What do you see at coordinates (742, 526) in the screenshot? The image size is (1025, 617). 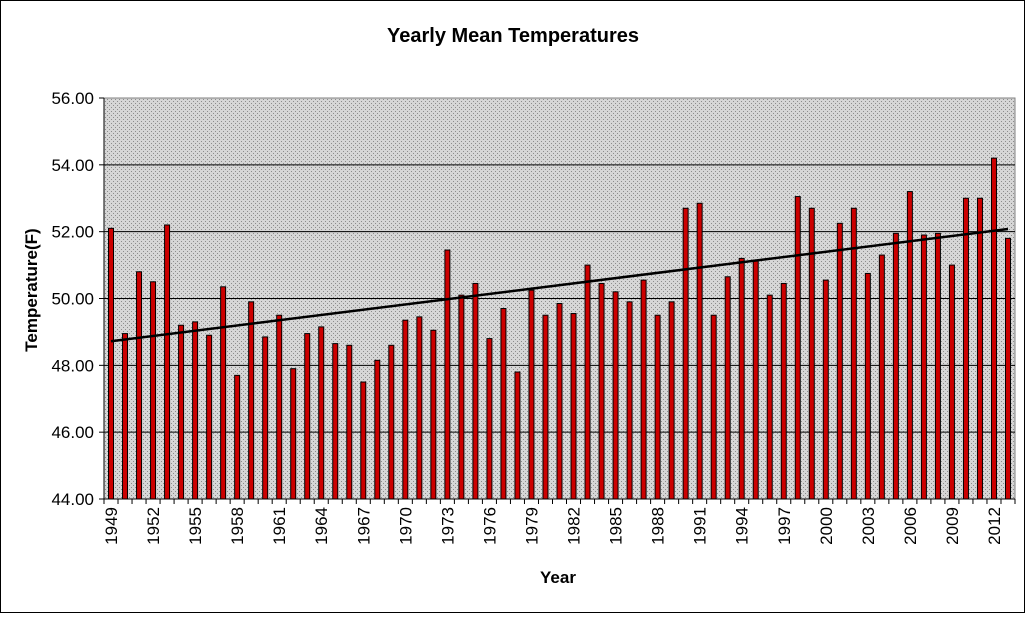 I see `x-tick-label: 1994` at bounding box center [742, 526].